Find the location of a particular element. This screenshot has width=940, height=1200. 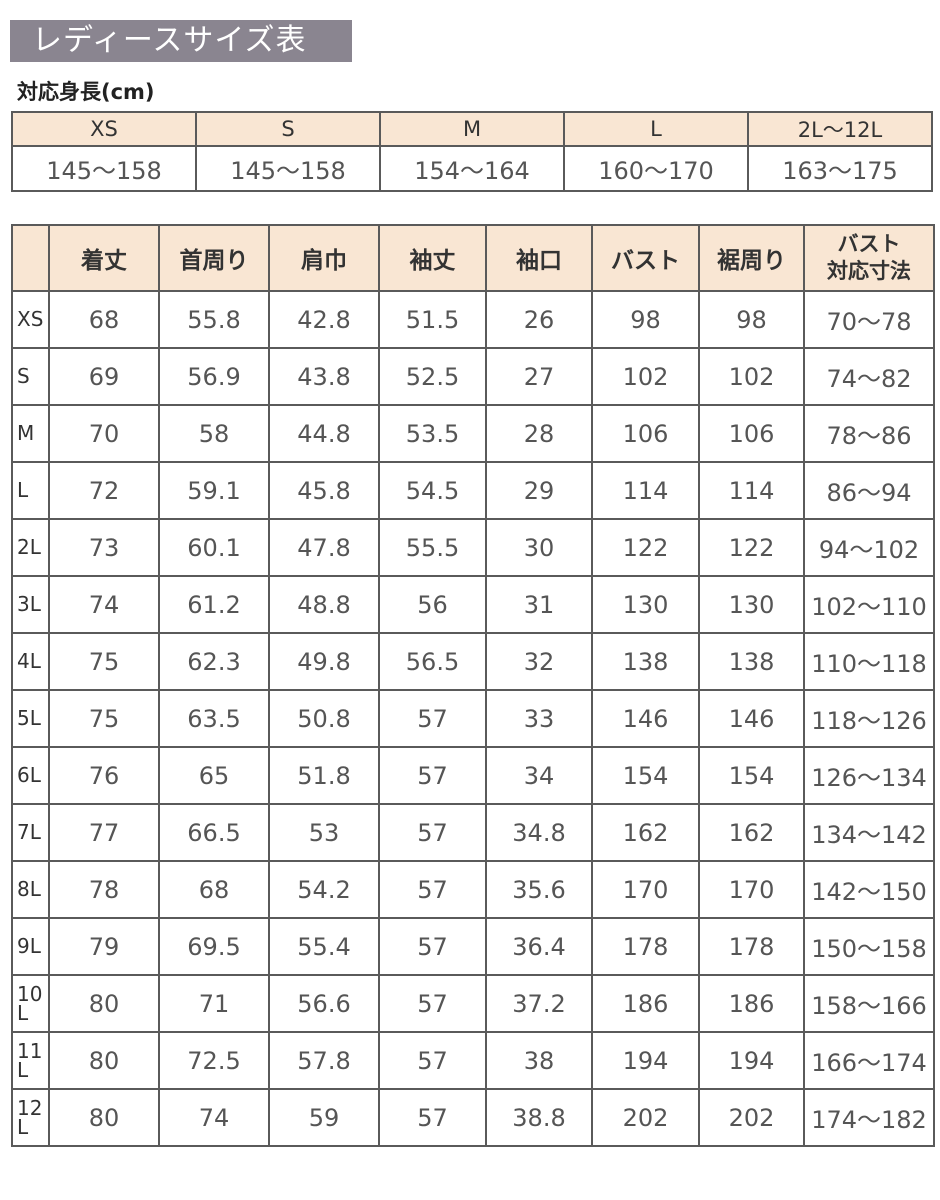

measurement-cell: 63.5 is located at coordinates (214, 718).